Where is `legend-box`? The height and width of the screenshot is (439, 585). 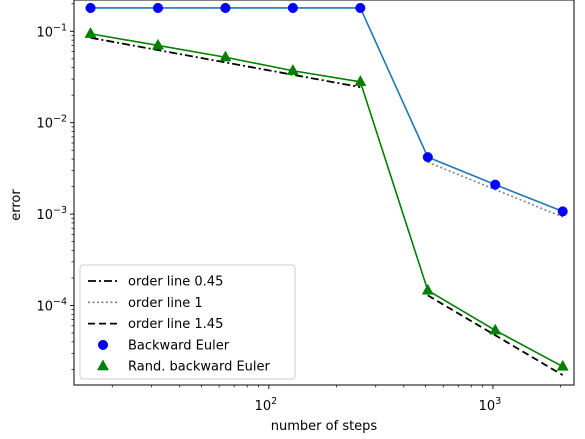
legend-box is located at coordinates (187, 322).